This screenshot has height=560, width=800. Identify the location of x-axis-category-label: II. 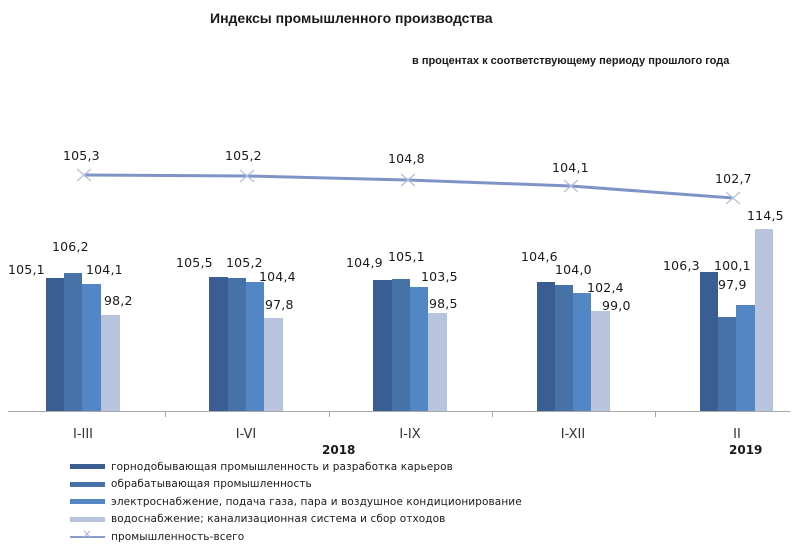
(737, 434).